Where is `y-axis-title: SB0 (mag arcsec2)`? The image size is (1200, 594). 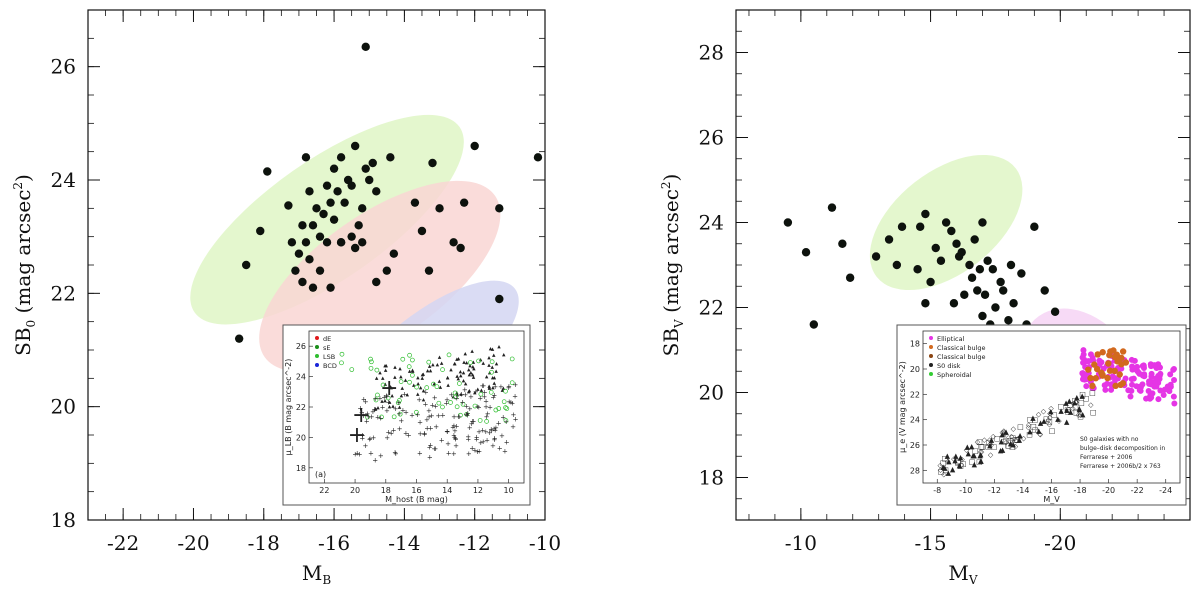 y-axis-title: SB0 (mag arcsec2) is located at coordinates (24, 265).